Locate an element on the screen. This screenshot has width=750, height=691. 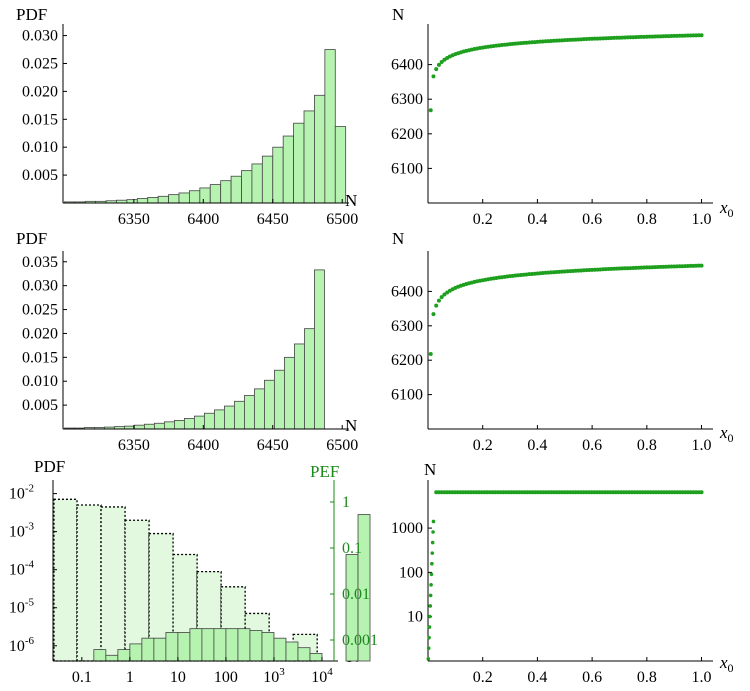
scatter1-xtick-label: 0.6 is located at coordinates (592, 219).